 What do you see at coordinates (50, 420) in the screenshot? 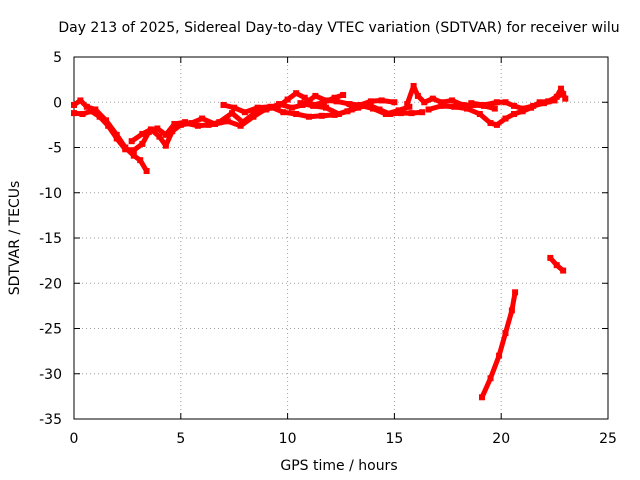
I see `y-tick-label: -35` at bounding box center [50, 420].